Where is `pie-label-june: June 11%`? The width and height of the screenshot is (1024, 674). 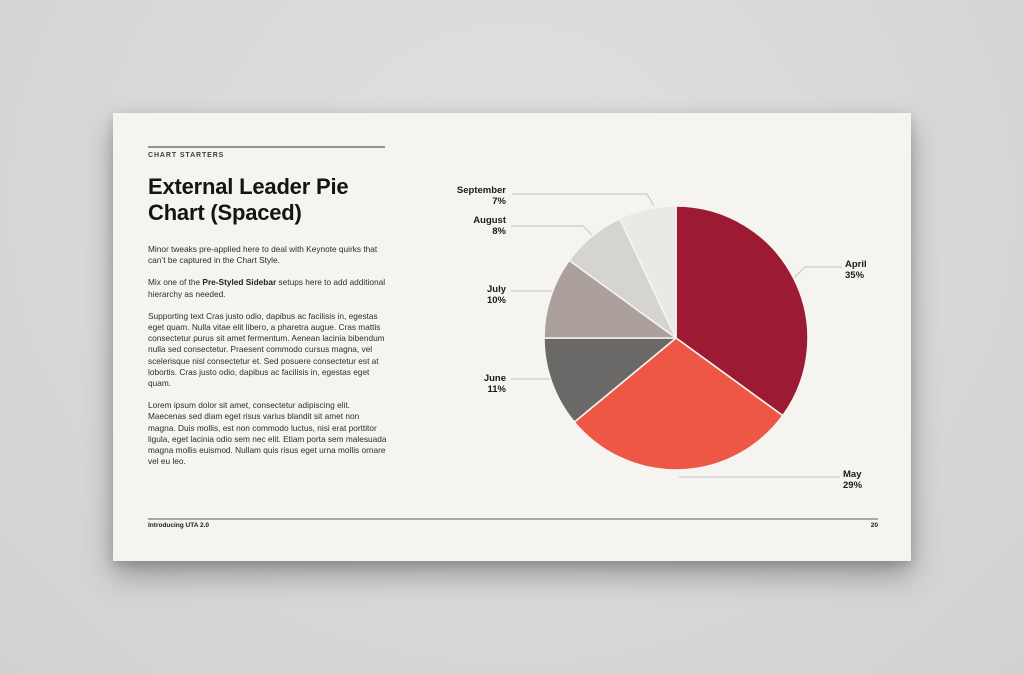
pie-label-june: June 11% is located at coordinates (495, 384).